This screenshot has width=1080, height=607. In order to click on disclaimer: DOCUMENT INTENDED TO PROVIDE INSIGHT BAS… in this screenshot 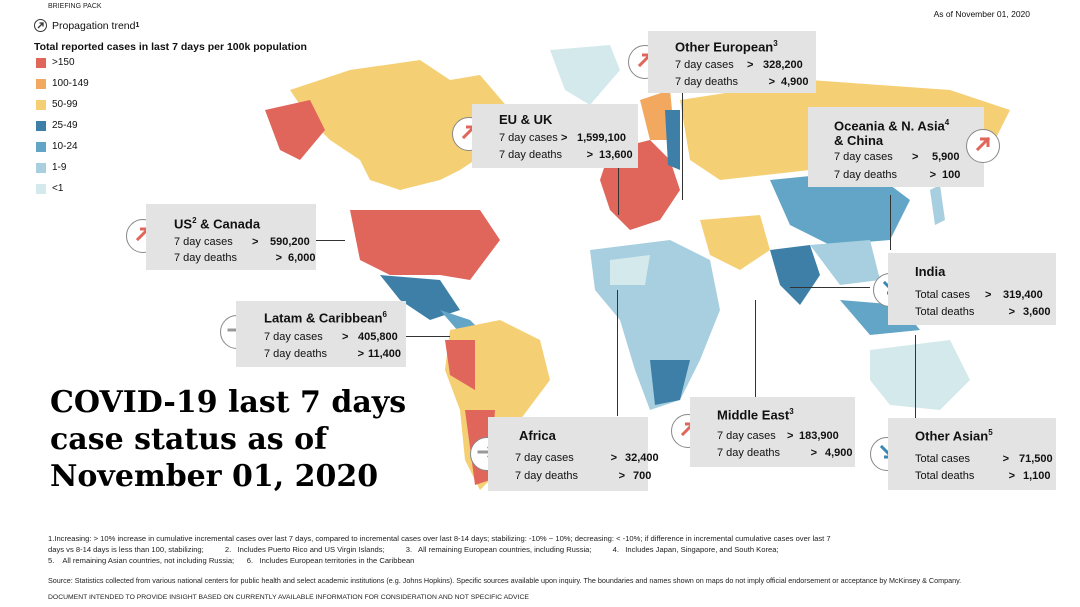, I will do `click(288, 597)`.